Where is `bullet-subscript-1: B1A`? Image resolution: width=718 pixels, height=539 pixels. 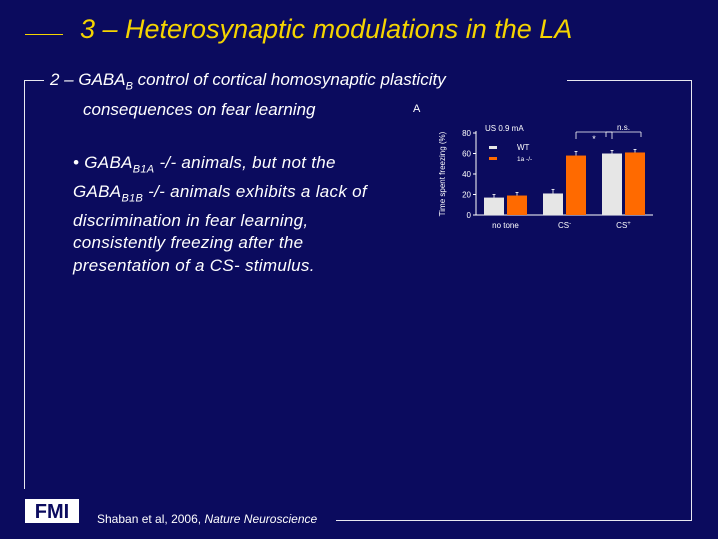 bullet-subscript-1: B1A is located at coordinates (143, 169).